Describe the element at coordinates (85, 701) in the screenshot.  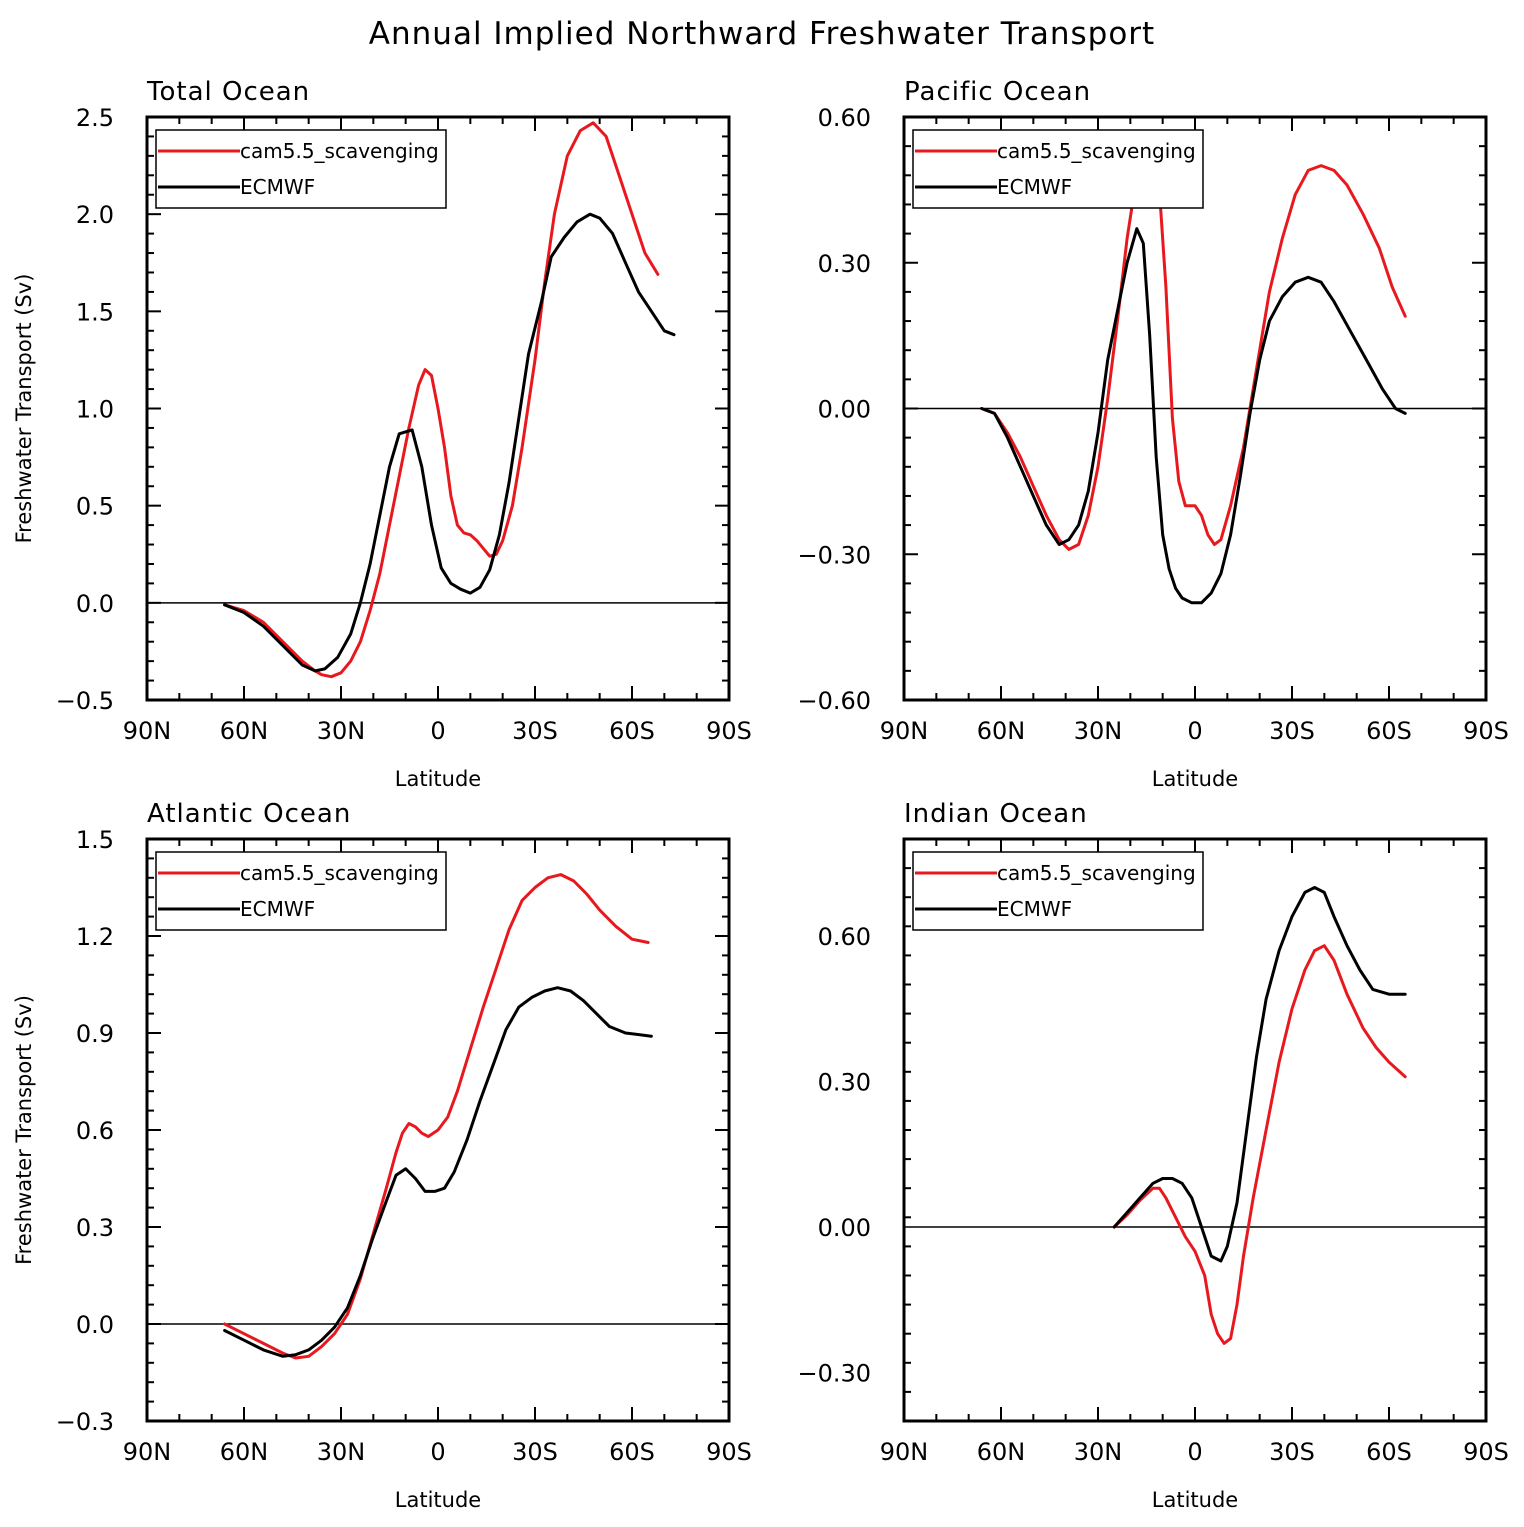
I see `y-tick-label: −0.5` at that location.